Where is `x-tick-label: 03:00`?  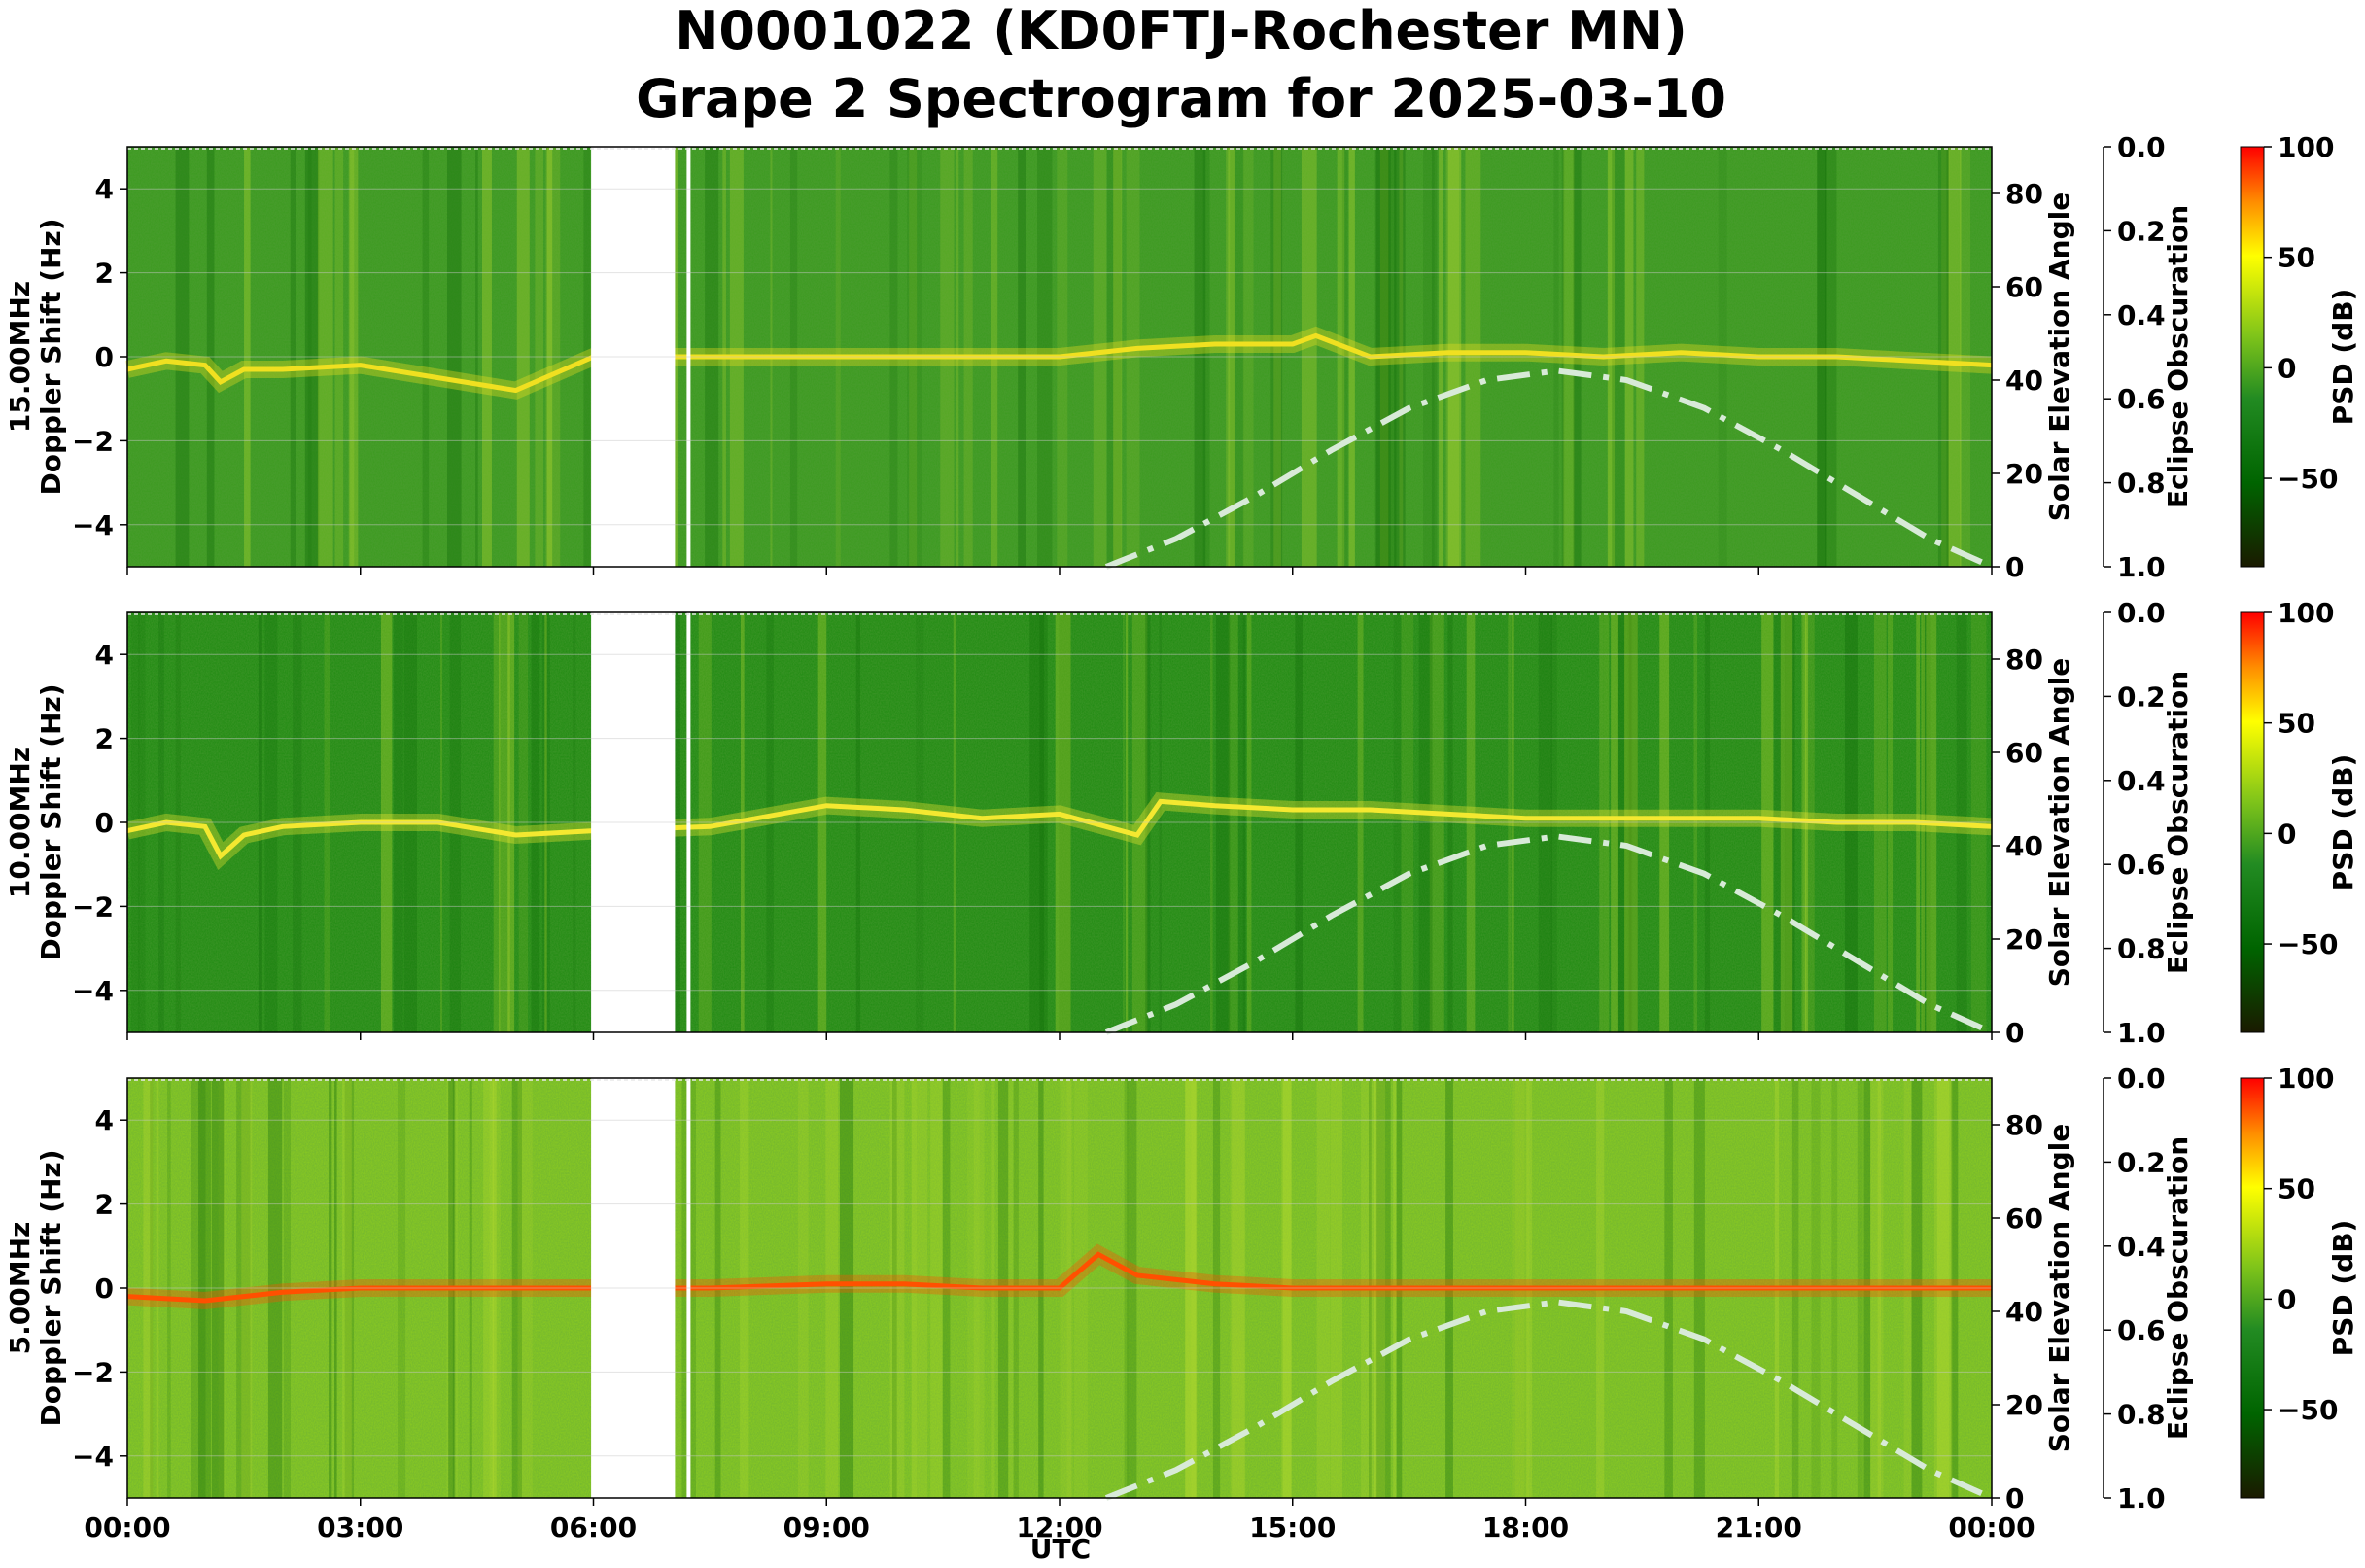 x-tick-label: 03:00 is located at coordinates (360, 1528).